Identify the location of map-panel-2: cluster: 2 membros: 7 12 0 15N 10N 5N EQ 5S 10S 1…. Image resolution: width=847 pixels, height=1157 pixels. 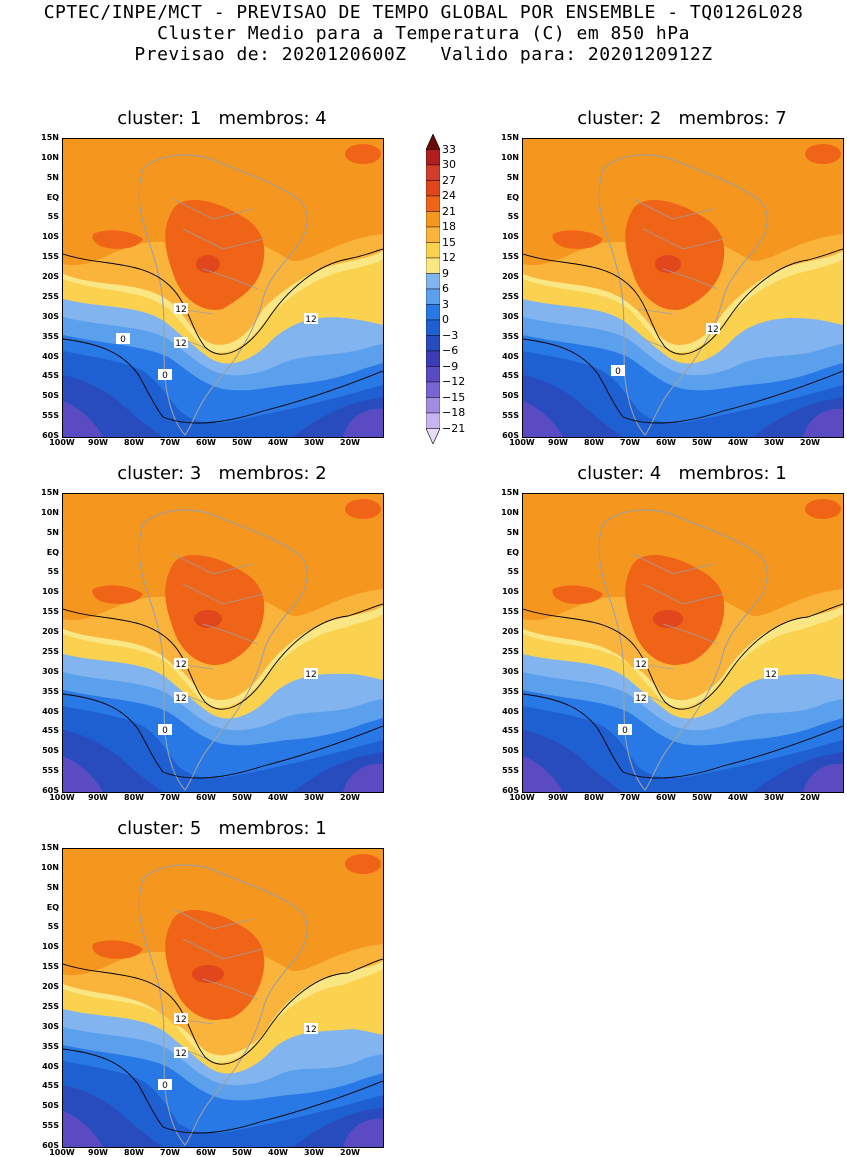
(672, 277).